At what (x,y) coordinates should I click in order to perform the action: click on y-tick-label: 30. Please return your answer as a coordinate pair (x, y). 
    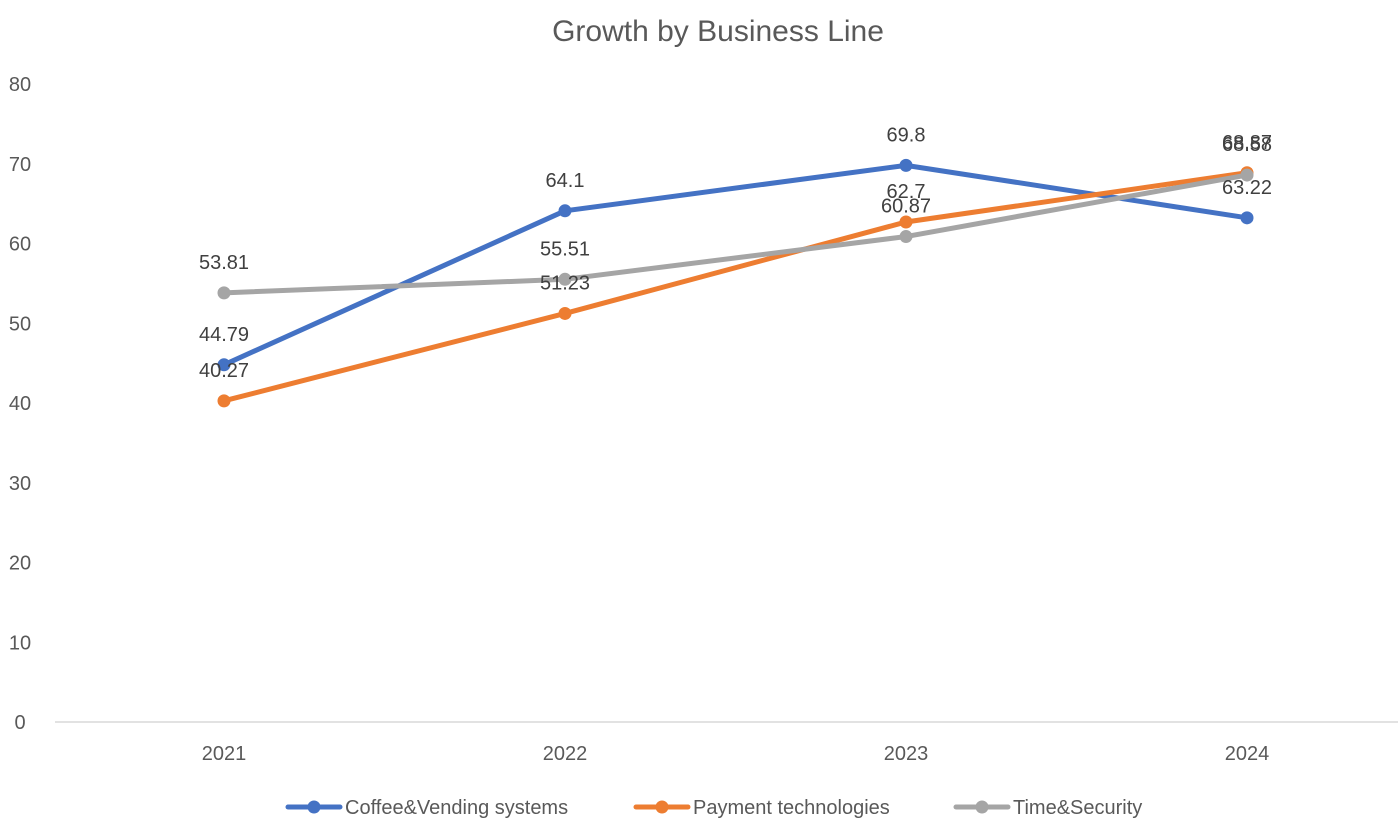
    Looking at the image, I should click on (20, 484).